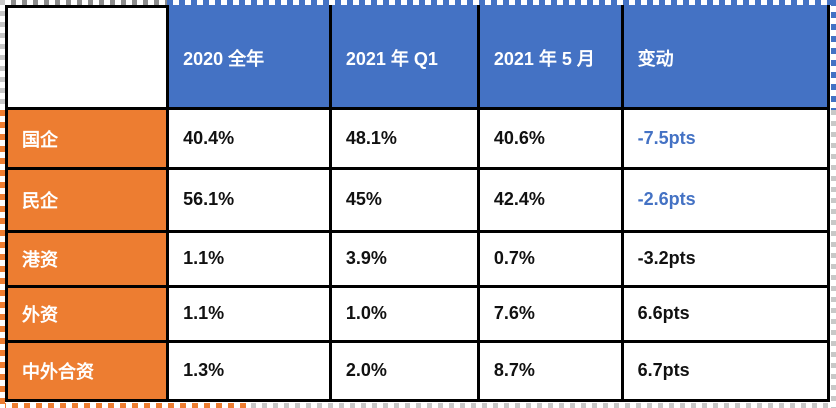 The image size is (836, 408). What do you see at coordinates (249, 57) in the screenshot?
I see `col-header-2020-full-year: 2020 全年` at bounding box center [249, 57].